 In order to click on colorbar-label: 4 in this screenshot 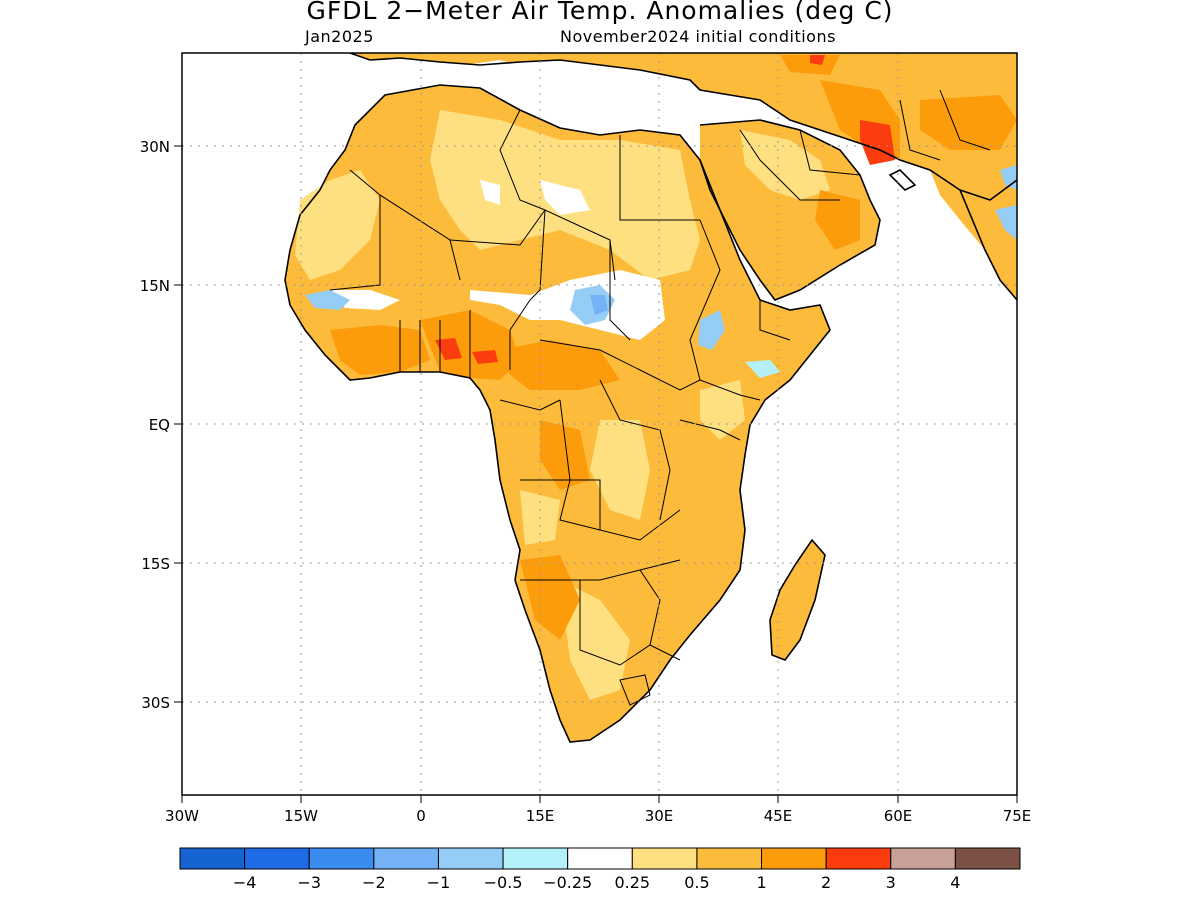, I will do `click(955, 882)`.